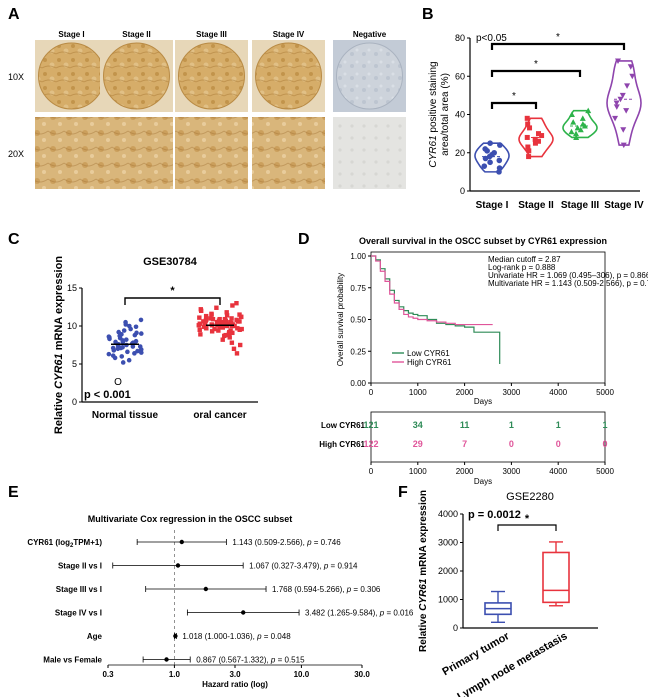  What do you see at coordinates (448, 571) in the screenshot?
I see `y-tick-label: 2000` at bounding box center [448, 571].